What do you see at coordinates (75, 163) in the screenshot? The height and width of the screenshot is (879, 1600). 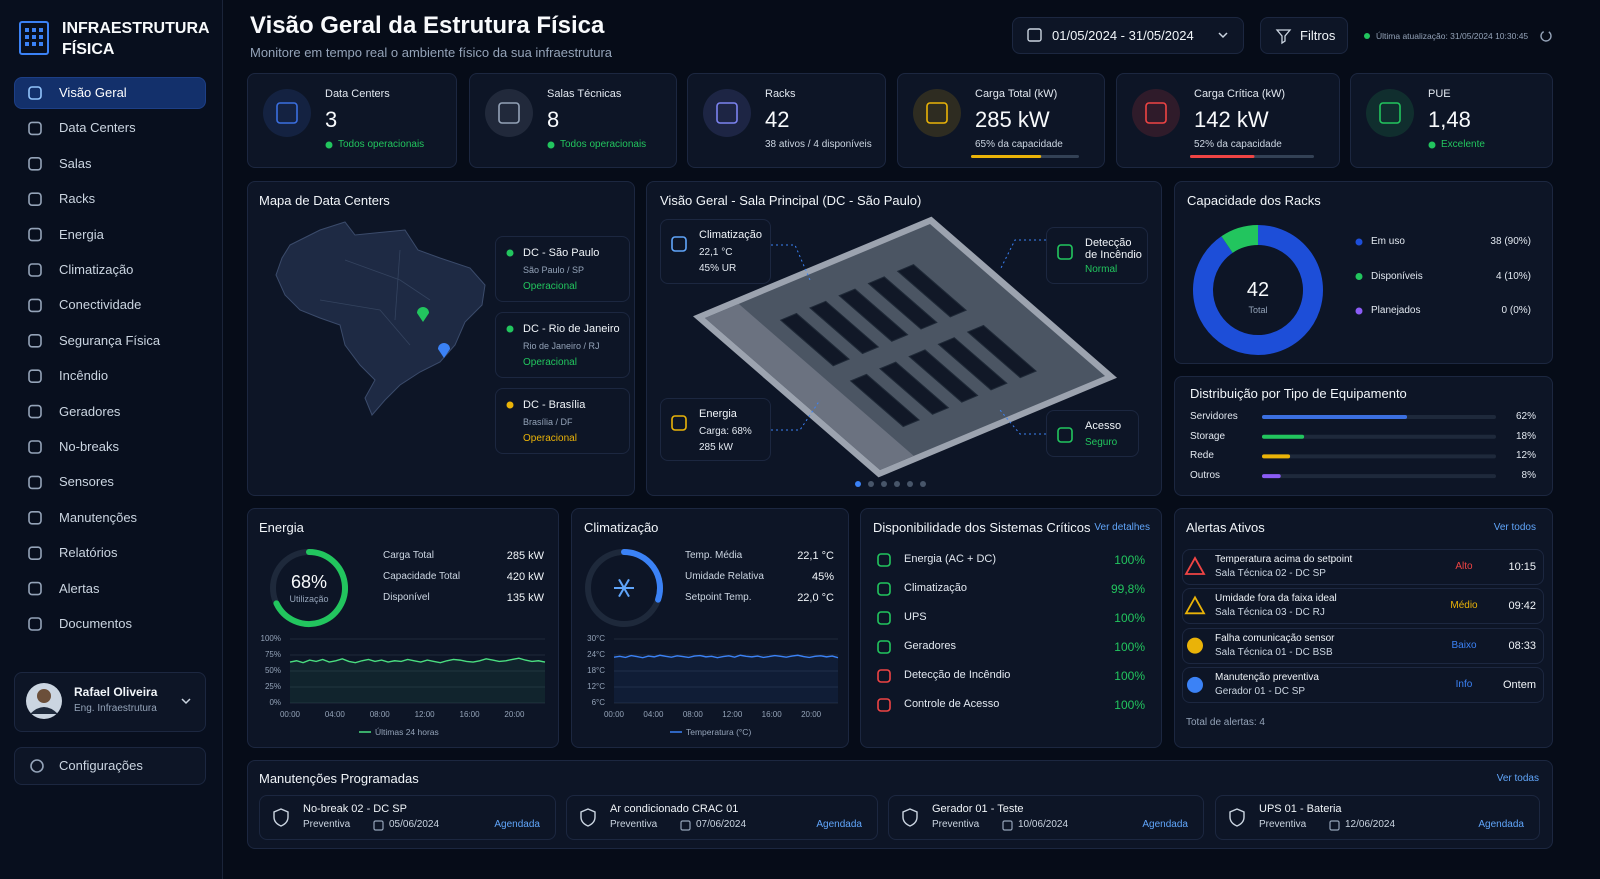 I see `nav-item: Salas` at bounding box center [75, 163].